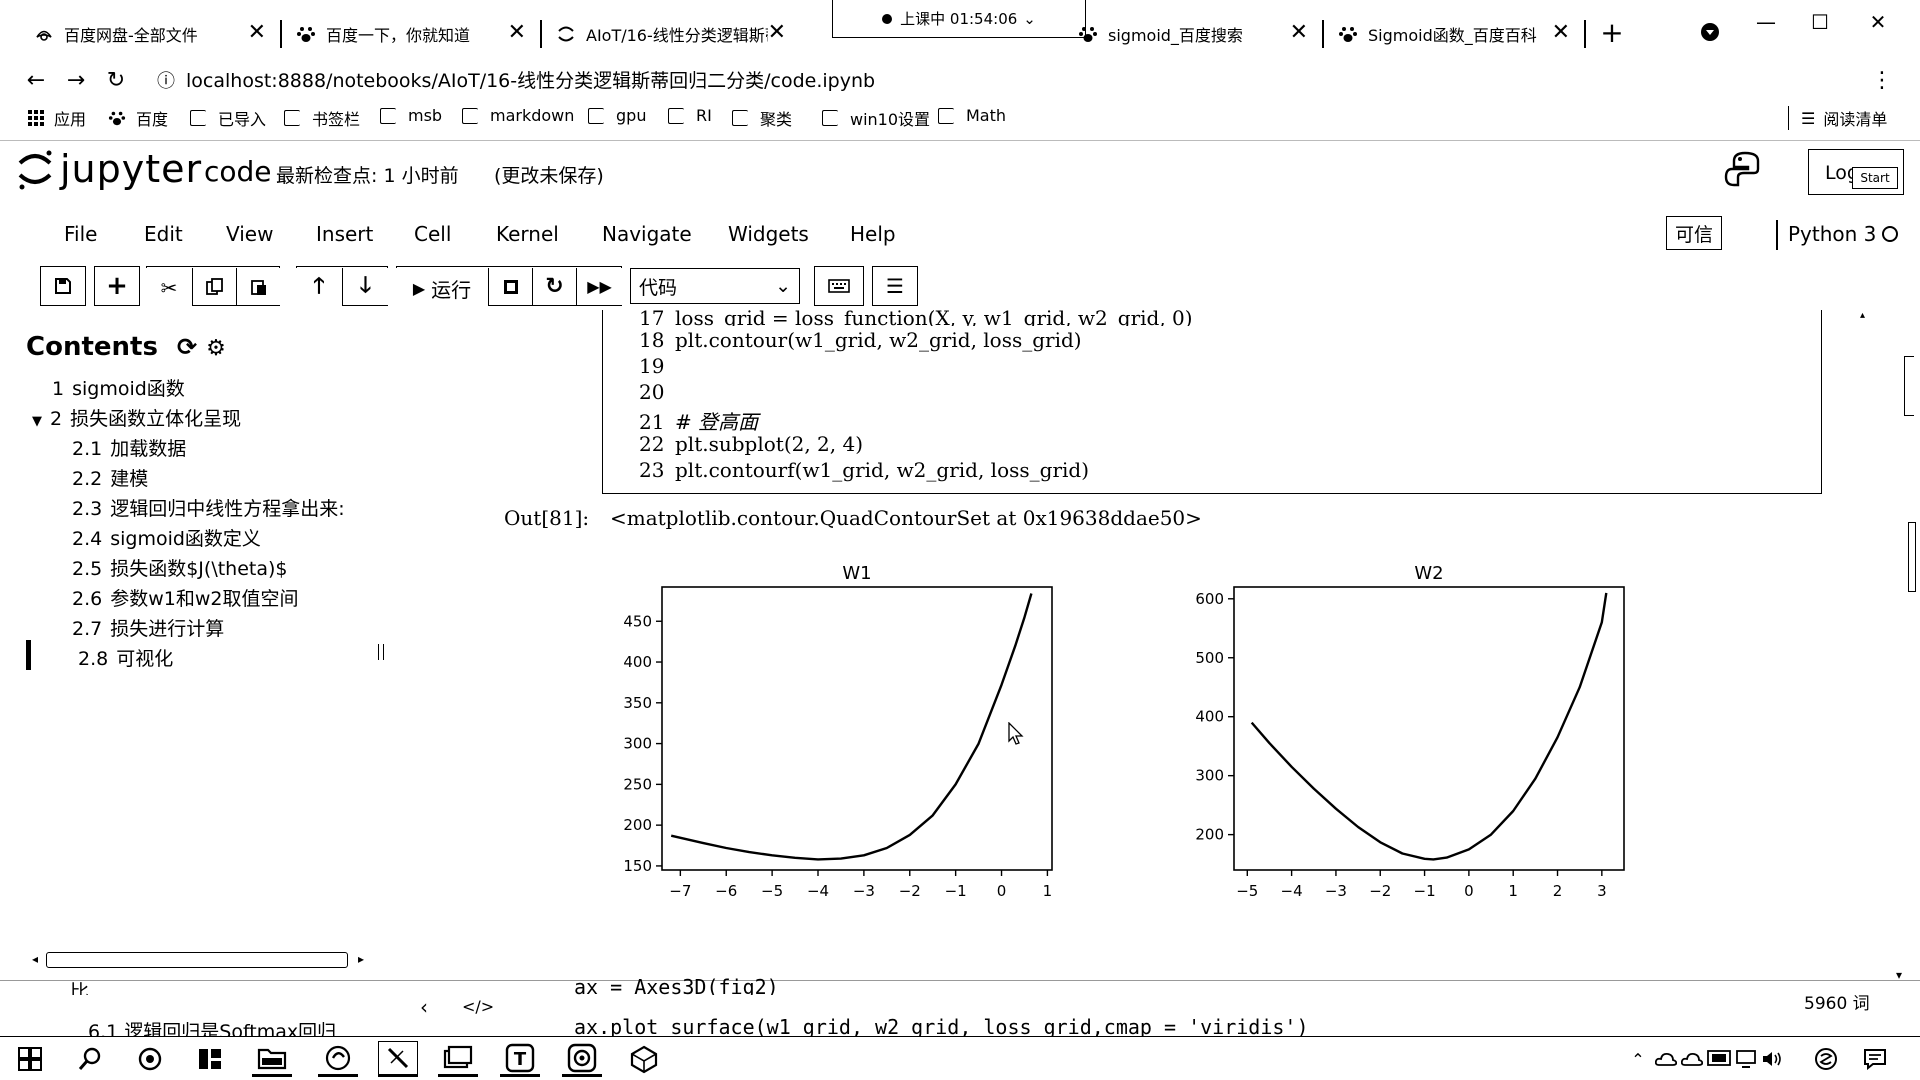 This screenshot has width=1920, height=1080. Describe the element at coordinates (1710, 32) in the screenshot. I see `profile-icon` at that location.